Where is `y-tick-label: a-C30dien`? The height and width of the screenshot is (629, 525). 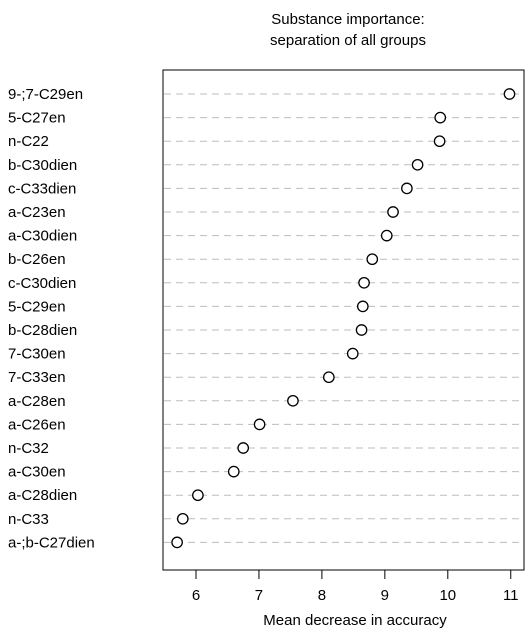 y-tick-label: a-C30dien is located at coordinates (42, 236).